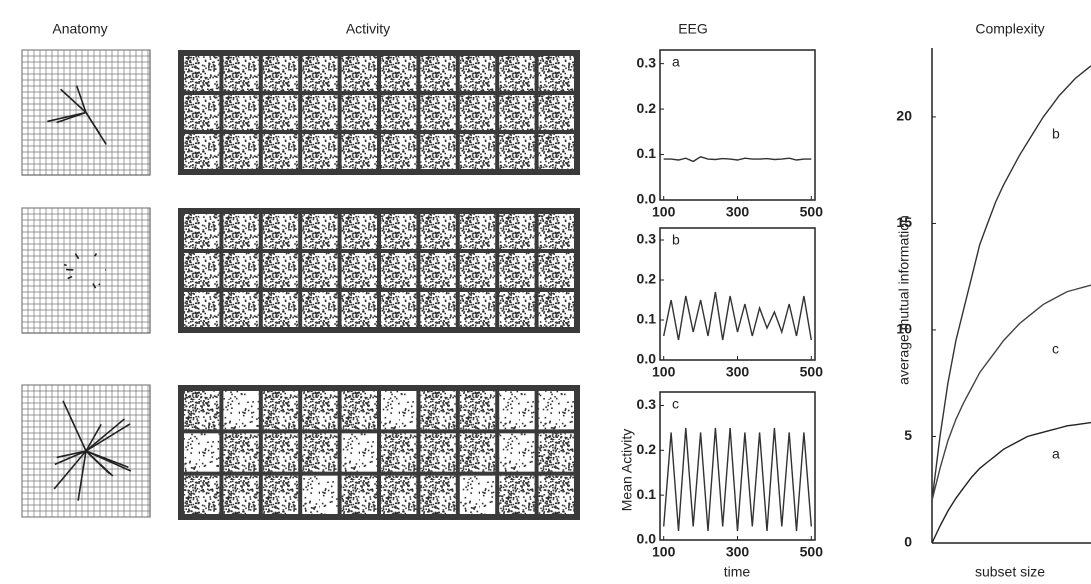  I want to click on y-tick-label: 0.0, so click(647, 199).